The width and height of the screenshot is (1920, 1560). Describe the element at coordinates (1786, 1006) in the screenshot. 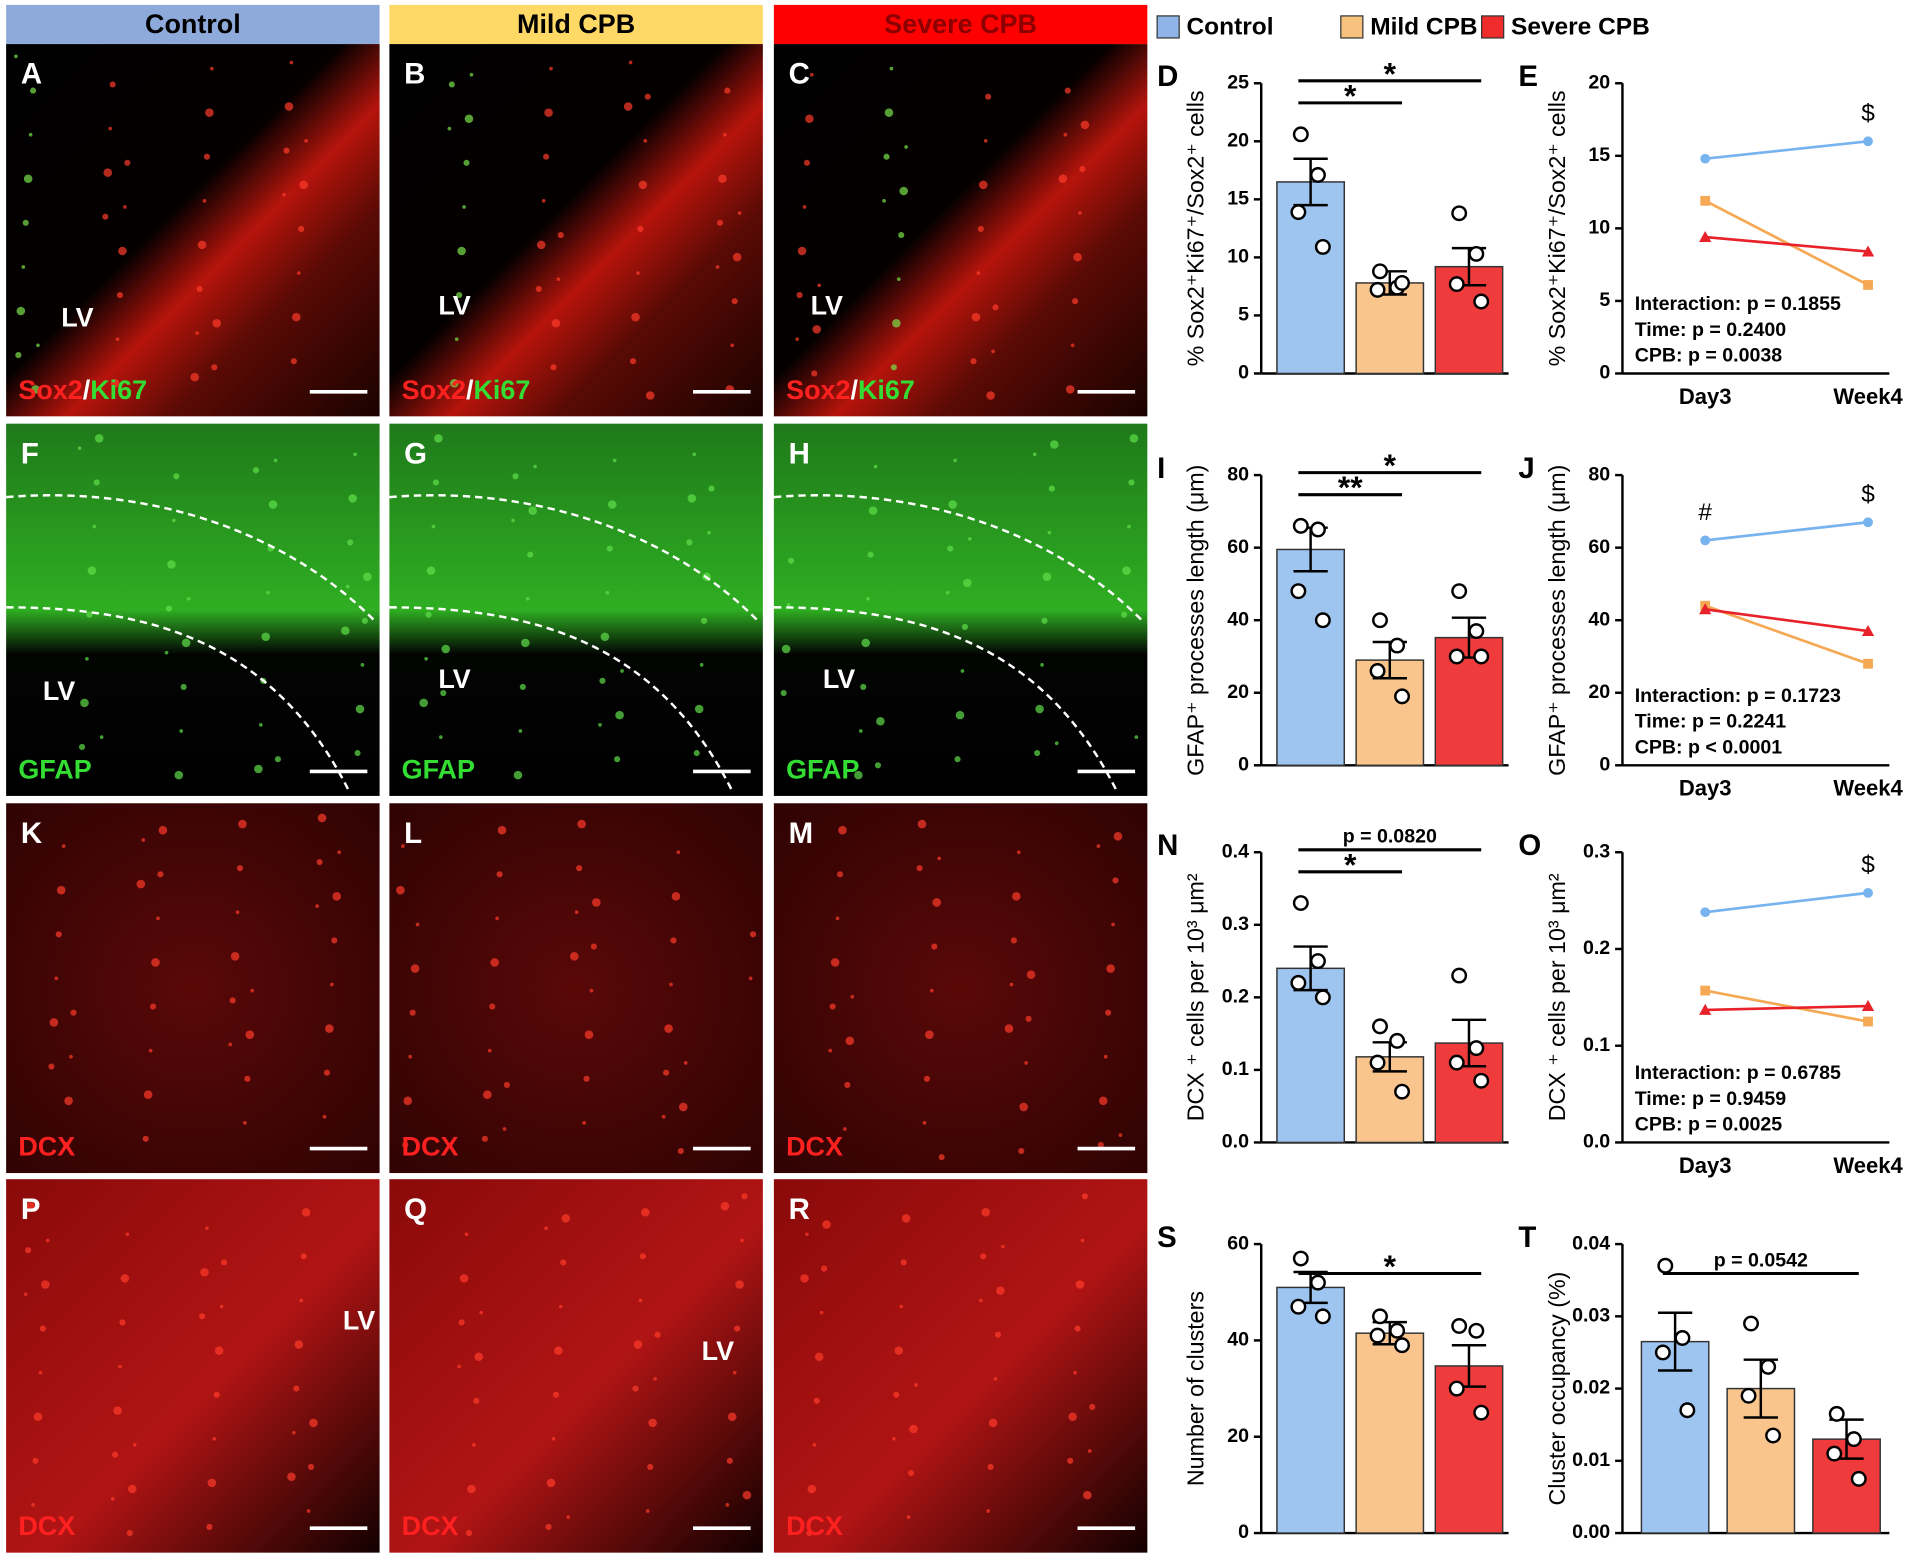

I see `series-line` at that location.